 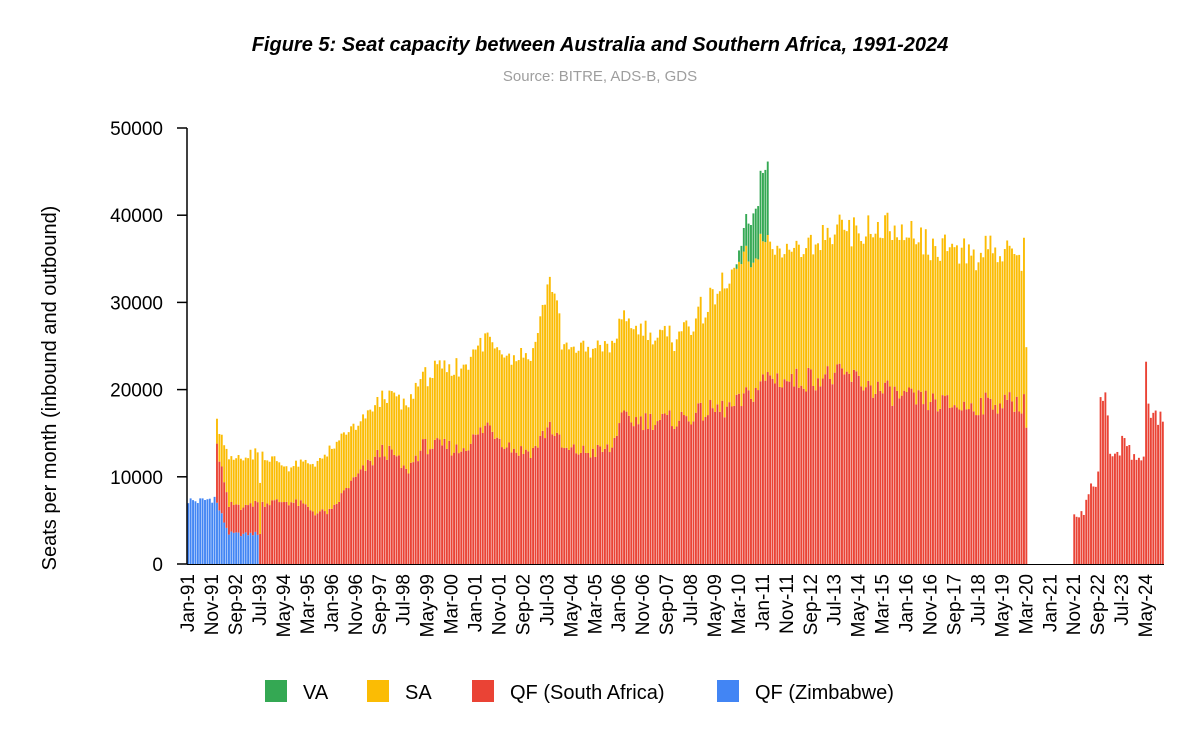 I want to click on x-tick-label: Sep-97, so click(x=380, y=604).